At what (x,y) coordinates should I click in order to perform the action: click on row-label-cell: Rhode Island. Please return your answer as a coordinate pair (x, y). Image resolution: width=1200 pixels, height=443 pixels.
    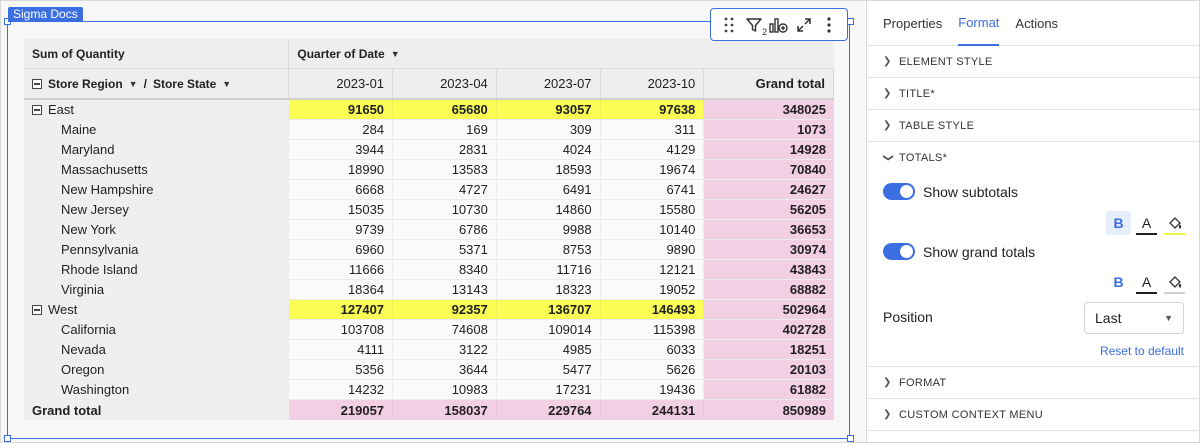
    Looking at the image, I should click on (157, 269).